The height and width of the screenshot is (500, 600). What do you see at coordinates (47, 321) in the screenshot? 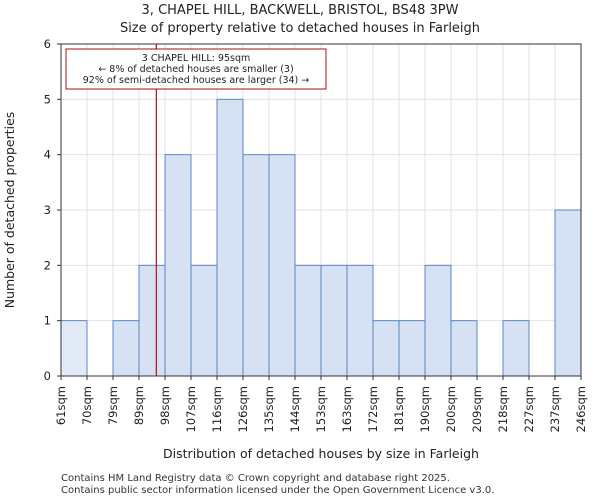
I see `y-tick-label: 1` at bounding box center [47, 321].